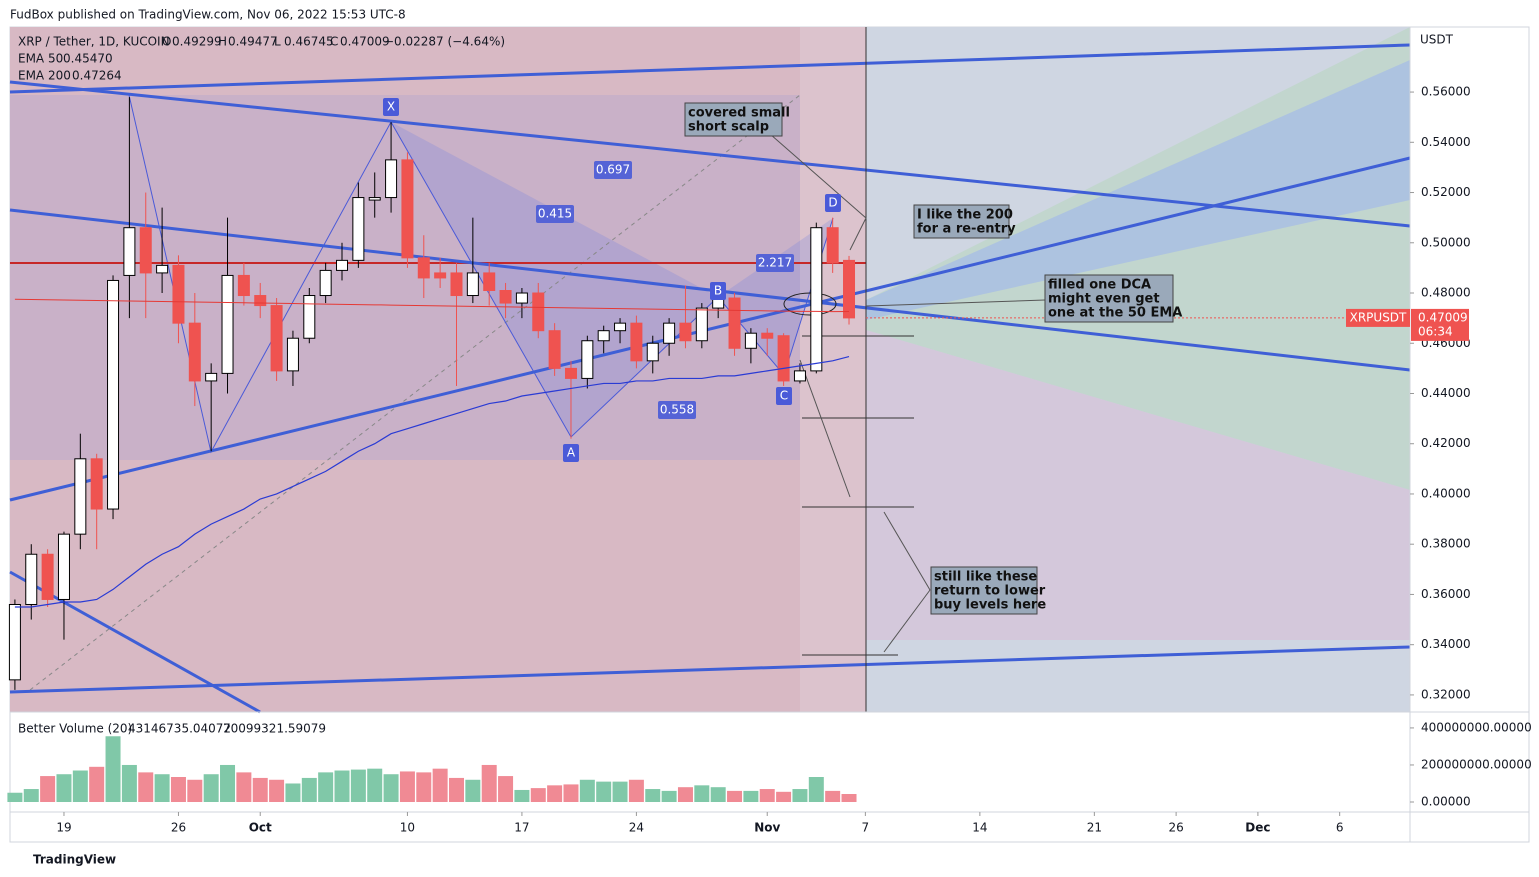 The image size is (1539, 877). I want to click on y-tick-label: 0.50000, so click(1446, 242).